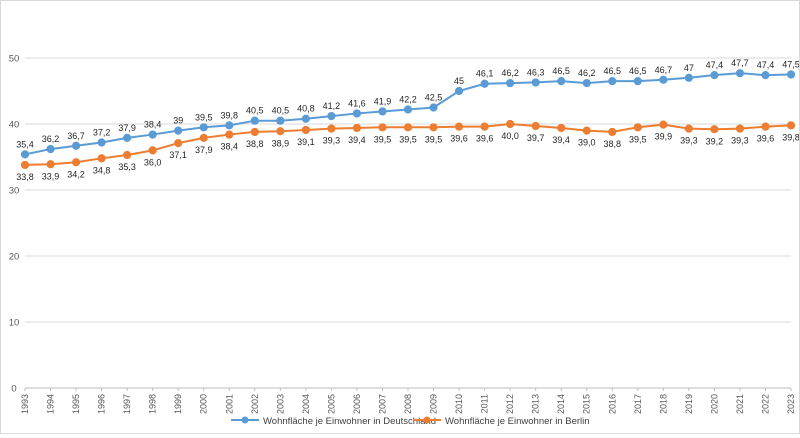  Describe the element at coordinates (306, 404) in the screenshot. I see `x-tick-label-2004: 2004` at that location.